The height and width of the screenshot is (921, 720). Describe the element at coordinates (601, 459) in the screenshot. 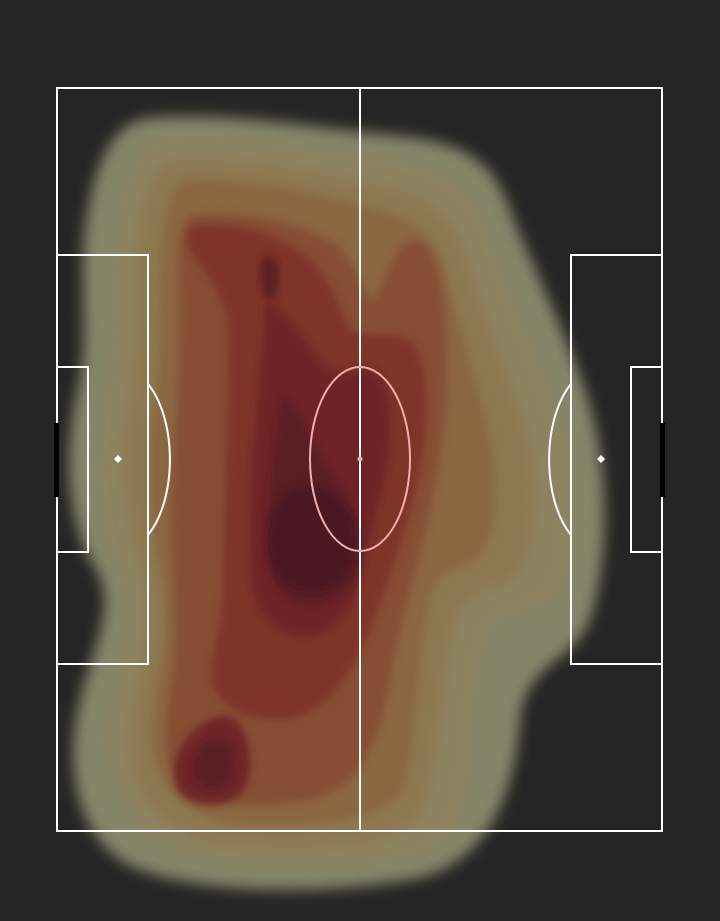

I see `right-penalty-spot` at that location.